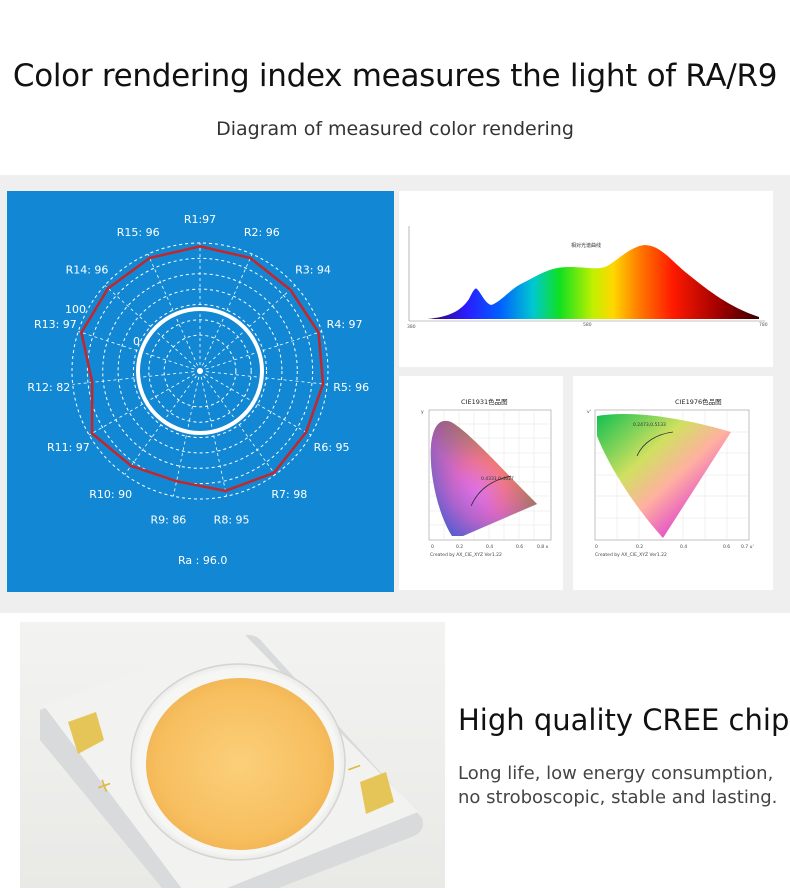 Image resolution: width=790 pixels, height=891 pixels. I want to click on polar-axis-label: R7: 98, so click(289, 494).